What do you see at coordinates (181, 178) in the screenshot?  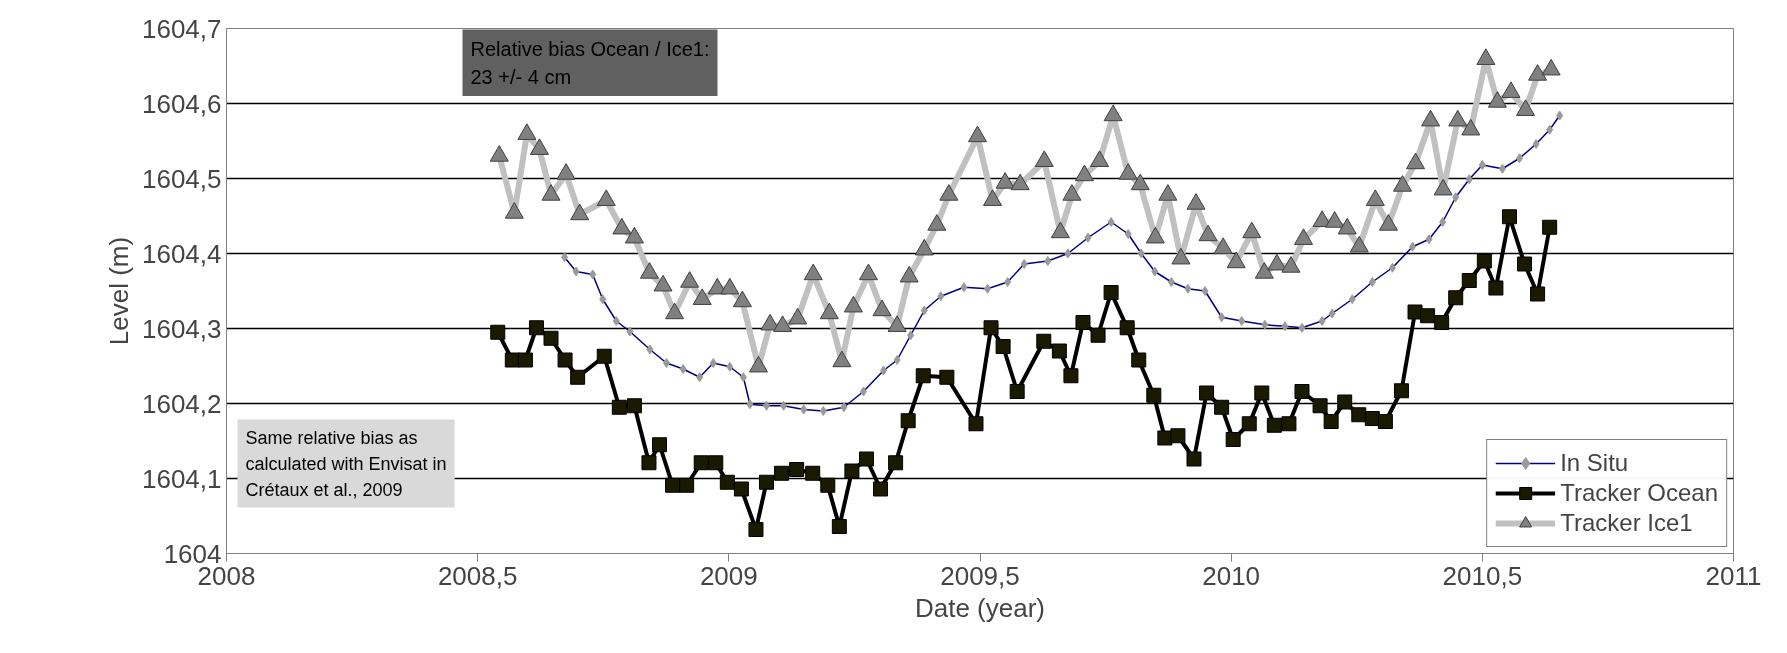 I see `y-tick-label: 1604,5` at bounding box center [181, 178].